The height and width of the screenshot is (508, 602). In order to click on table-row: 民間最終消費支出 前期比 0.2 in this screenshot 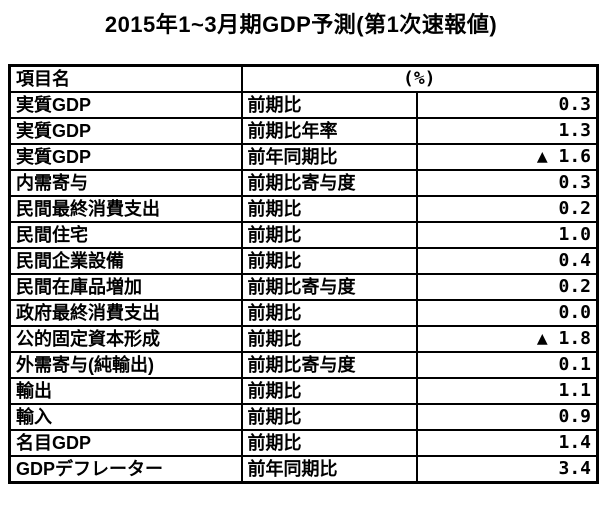, I will do `click(303, 209)`.